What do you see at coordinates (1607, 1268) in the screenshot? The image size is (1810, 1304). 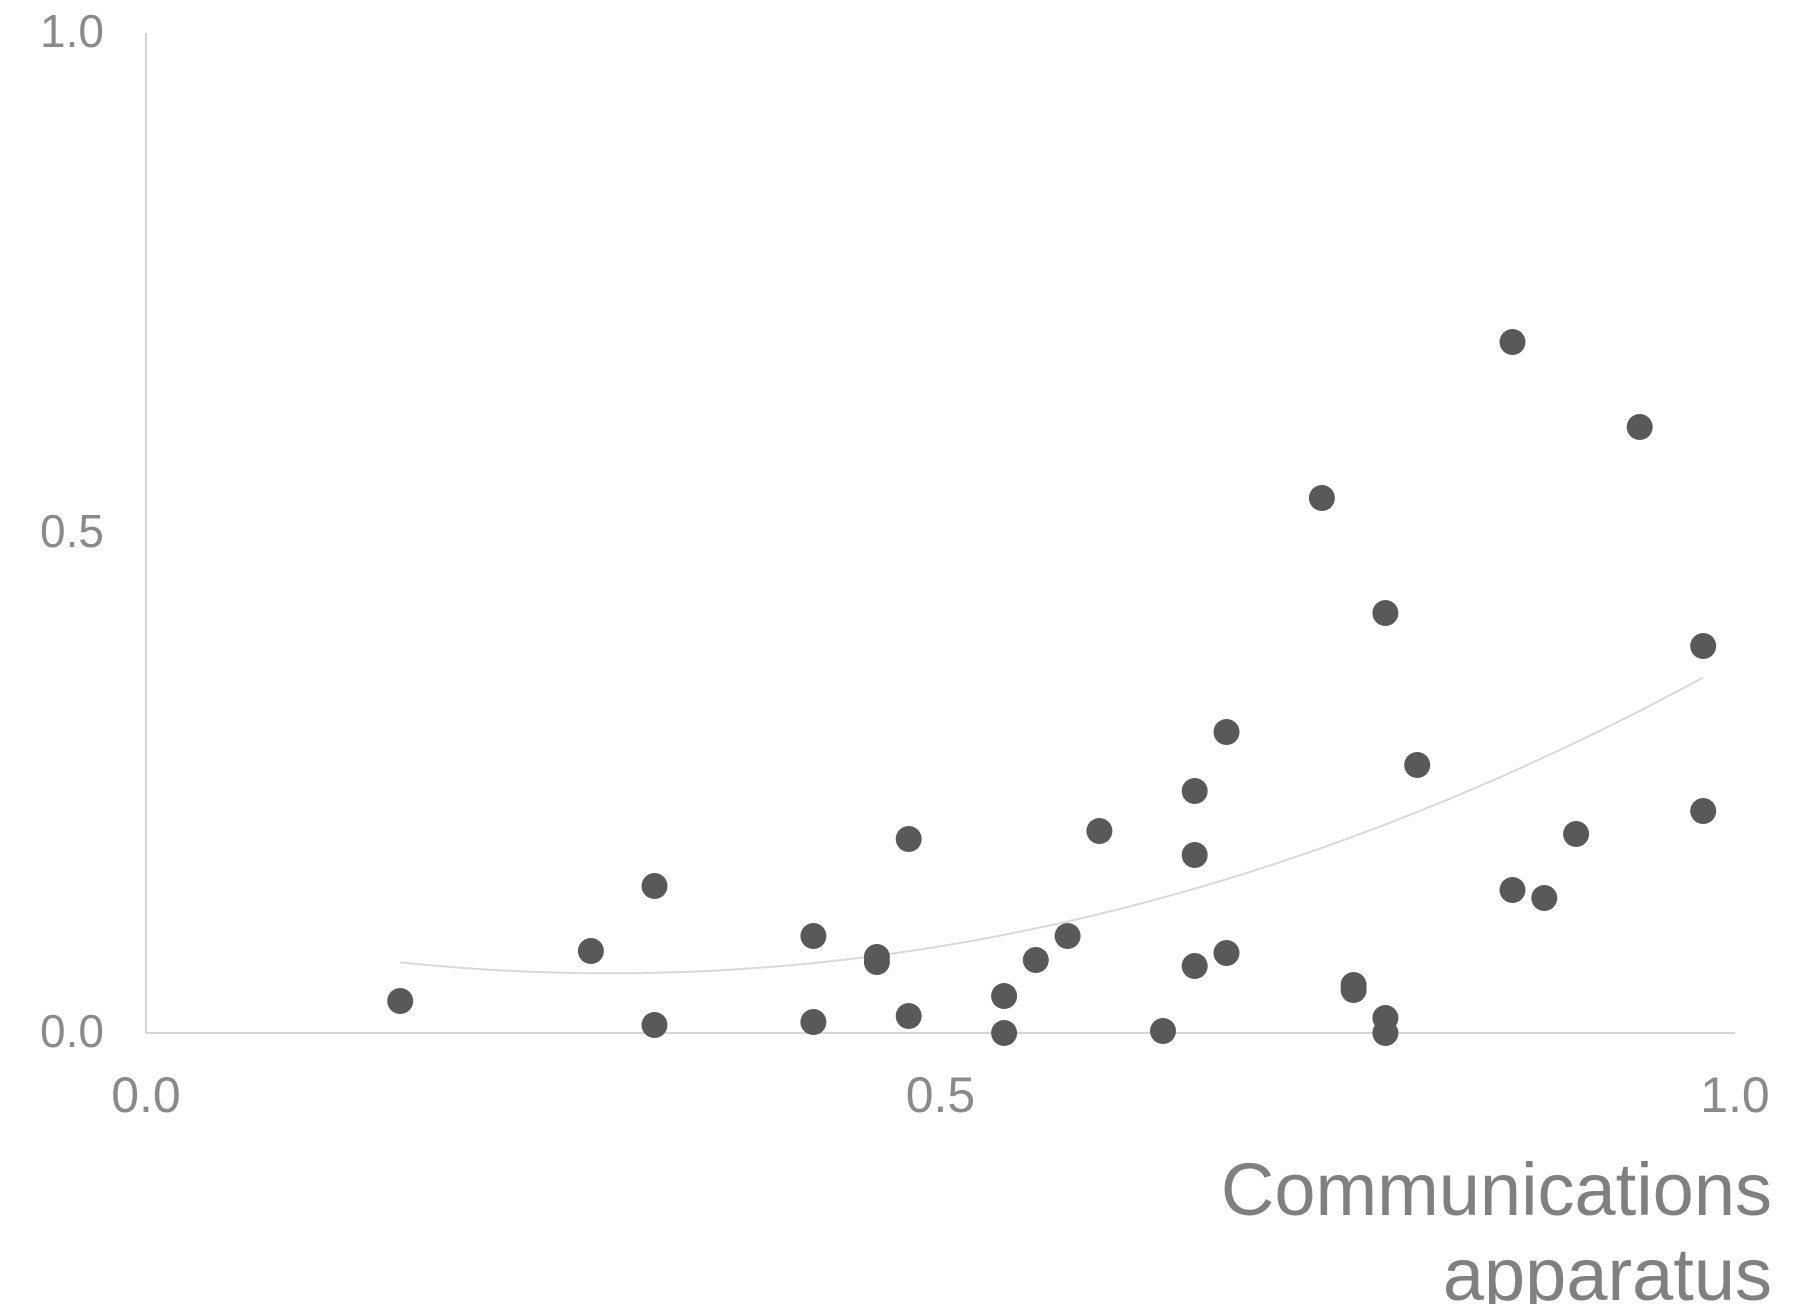 I see `x-axis-title-line: apparatus` at bounding box center [1607, 1268].